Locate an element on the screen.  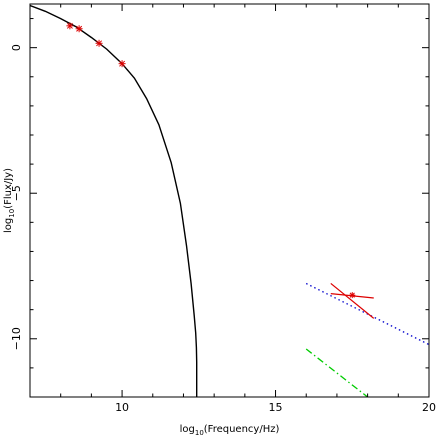
x-axis-label-sub: 10 is located at coordinates (199, 432).